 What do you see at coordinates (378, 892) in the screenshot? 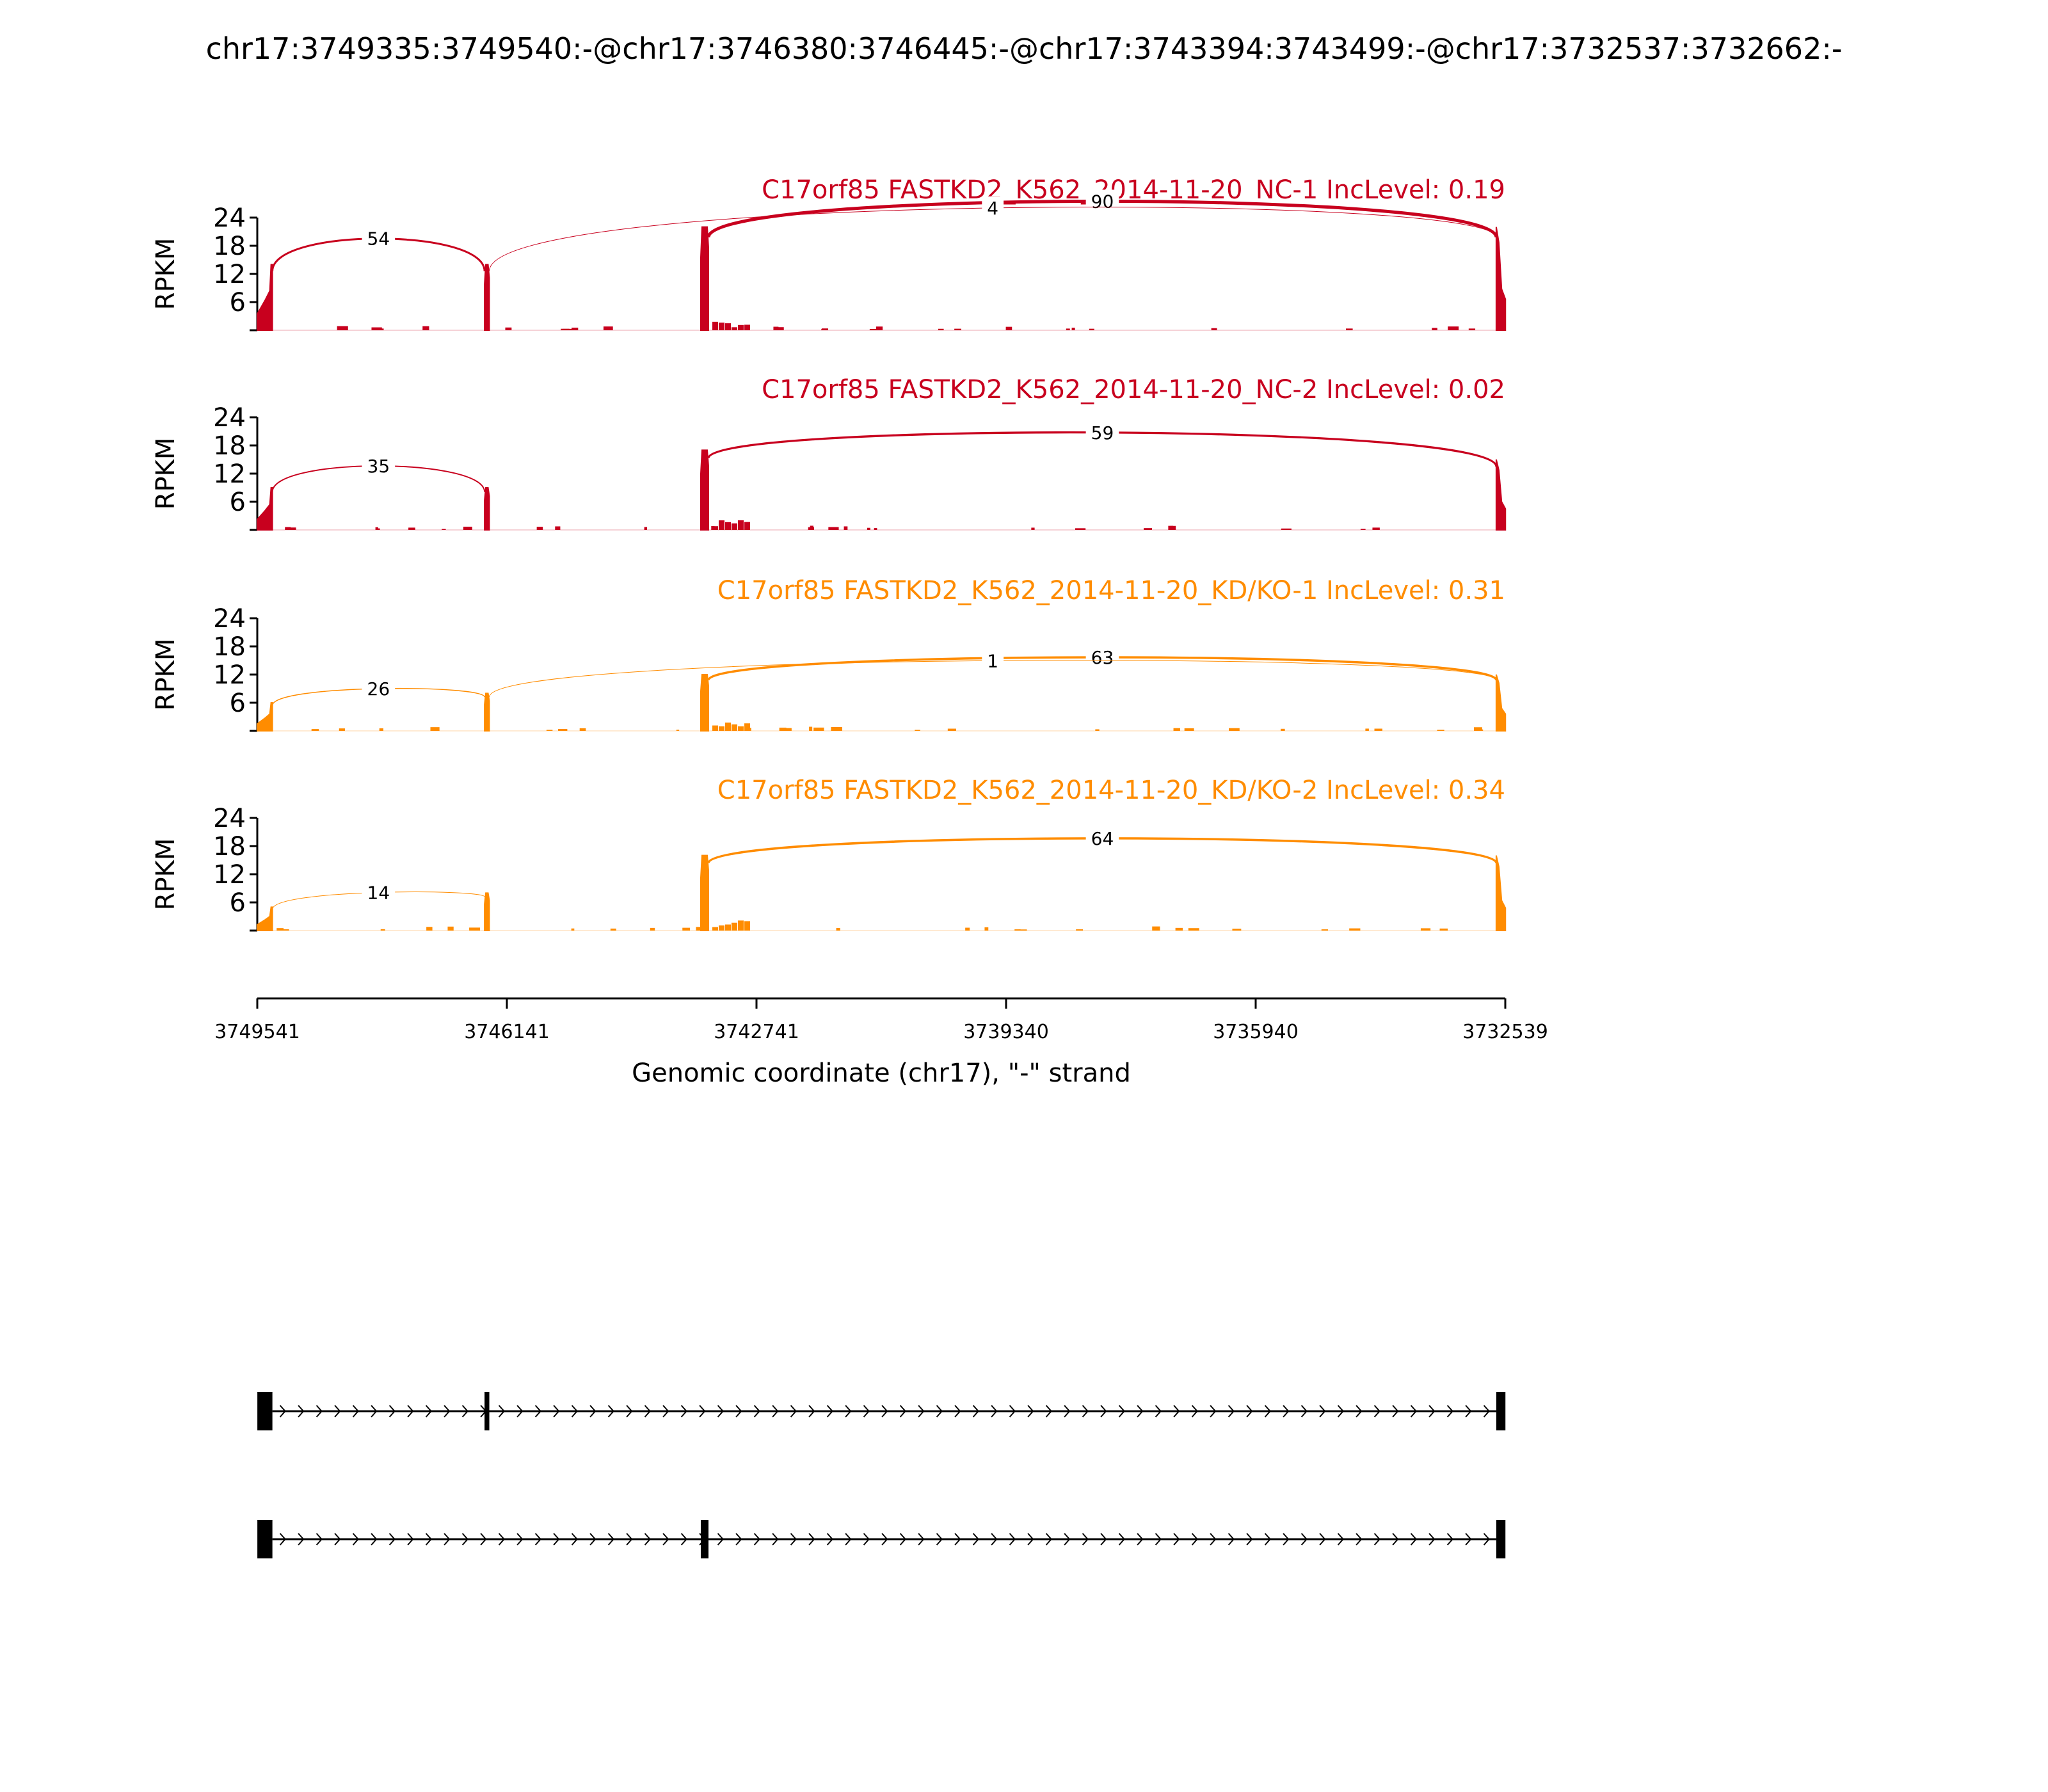
I see `junction-count-label: 14` at bounding box center [378, 892].